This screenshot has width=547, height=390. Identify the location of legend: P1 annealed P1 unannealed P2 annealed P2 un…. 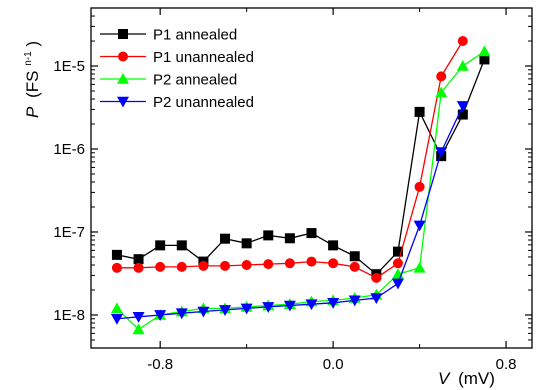
(177, 69).